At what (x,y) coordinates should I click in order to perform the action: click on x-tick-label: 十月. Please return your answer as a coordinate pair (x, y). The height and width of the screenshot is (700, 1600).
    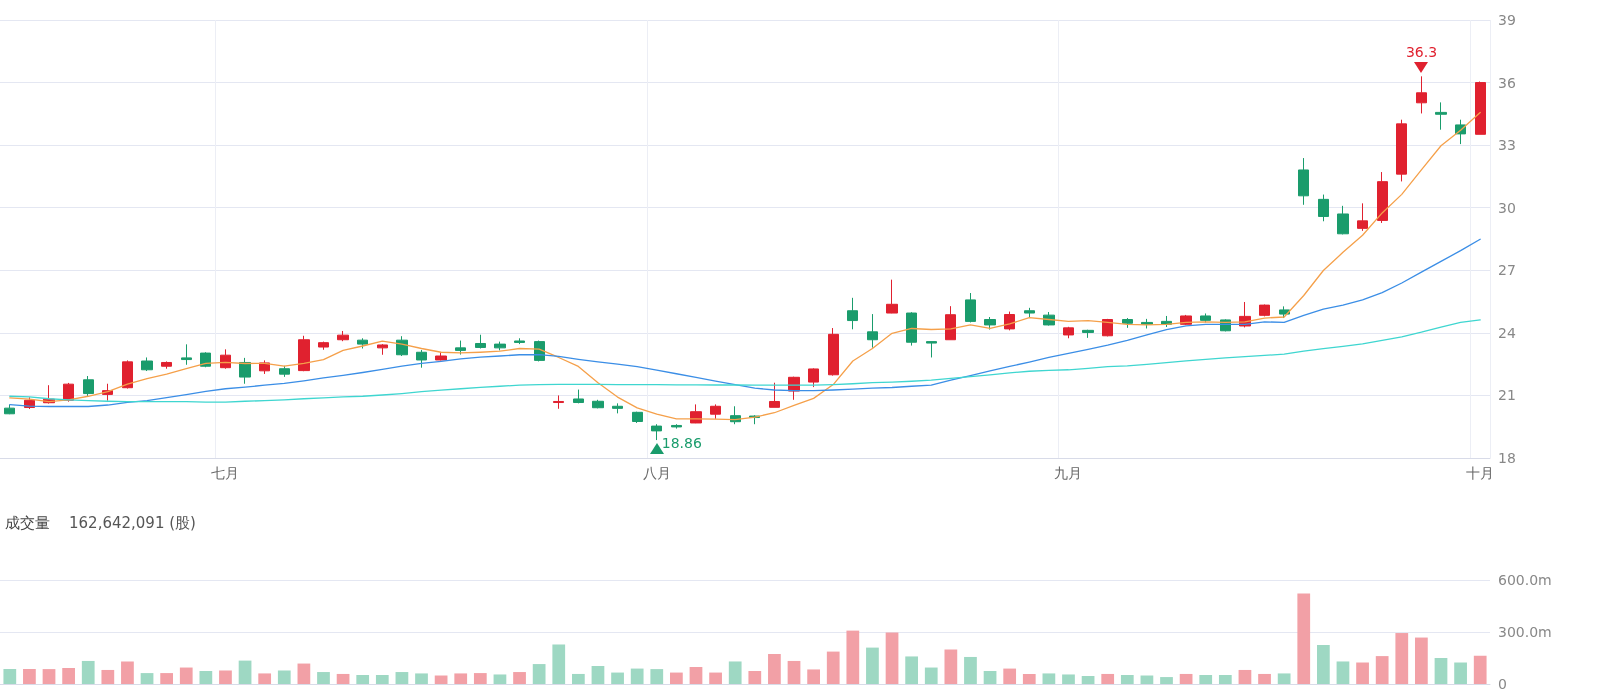
    Looking at the image, I should click on (1480, 473).